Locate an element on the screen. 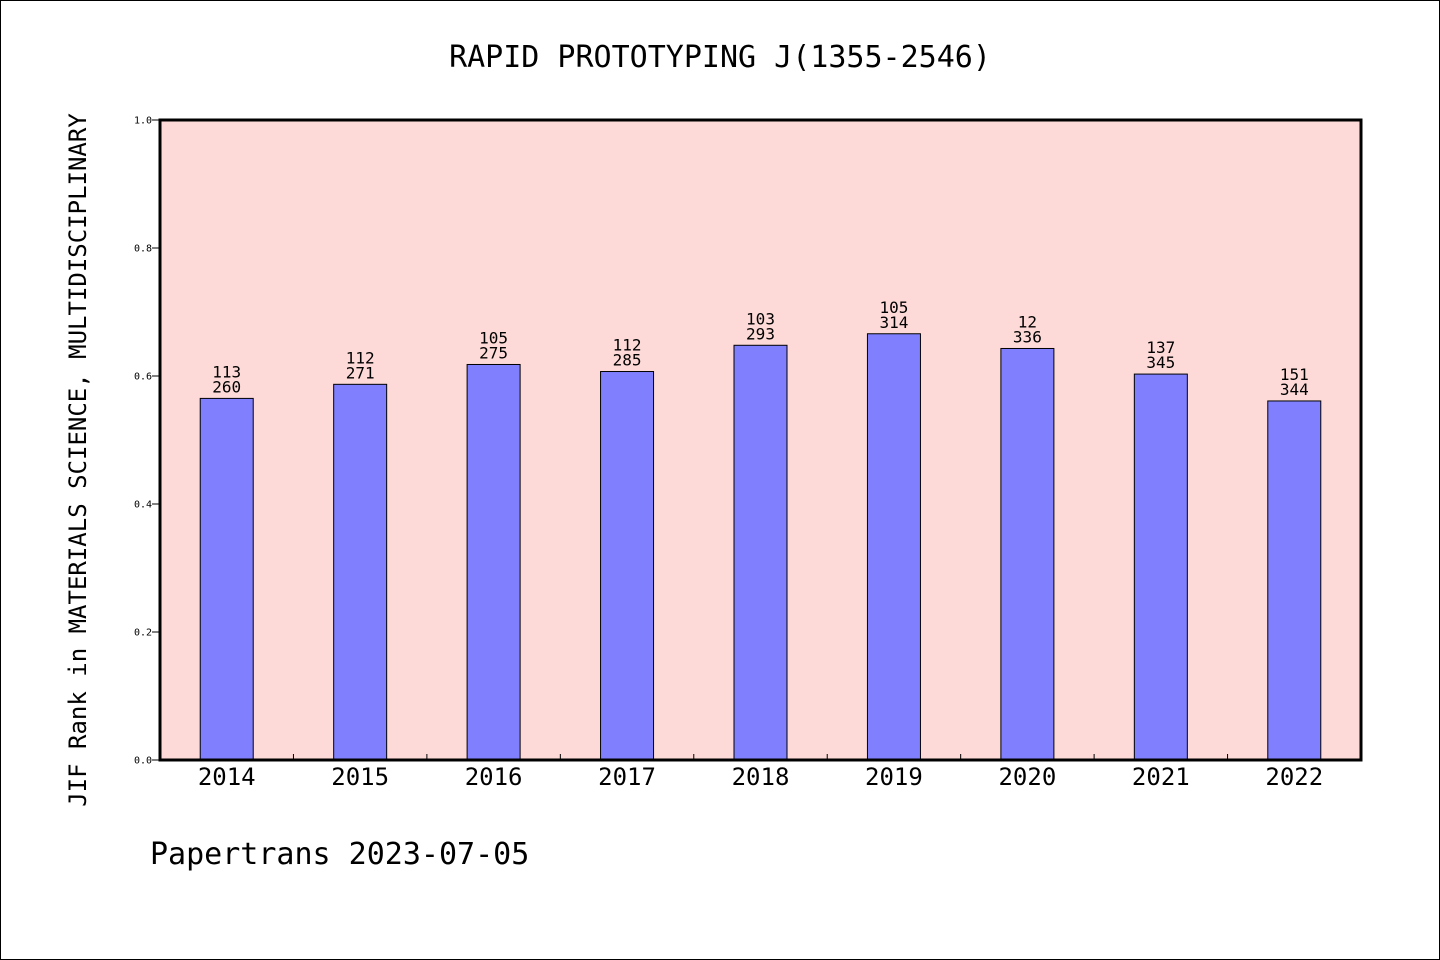  x-tick-label: 2019 is located at coordinates (894, 777).